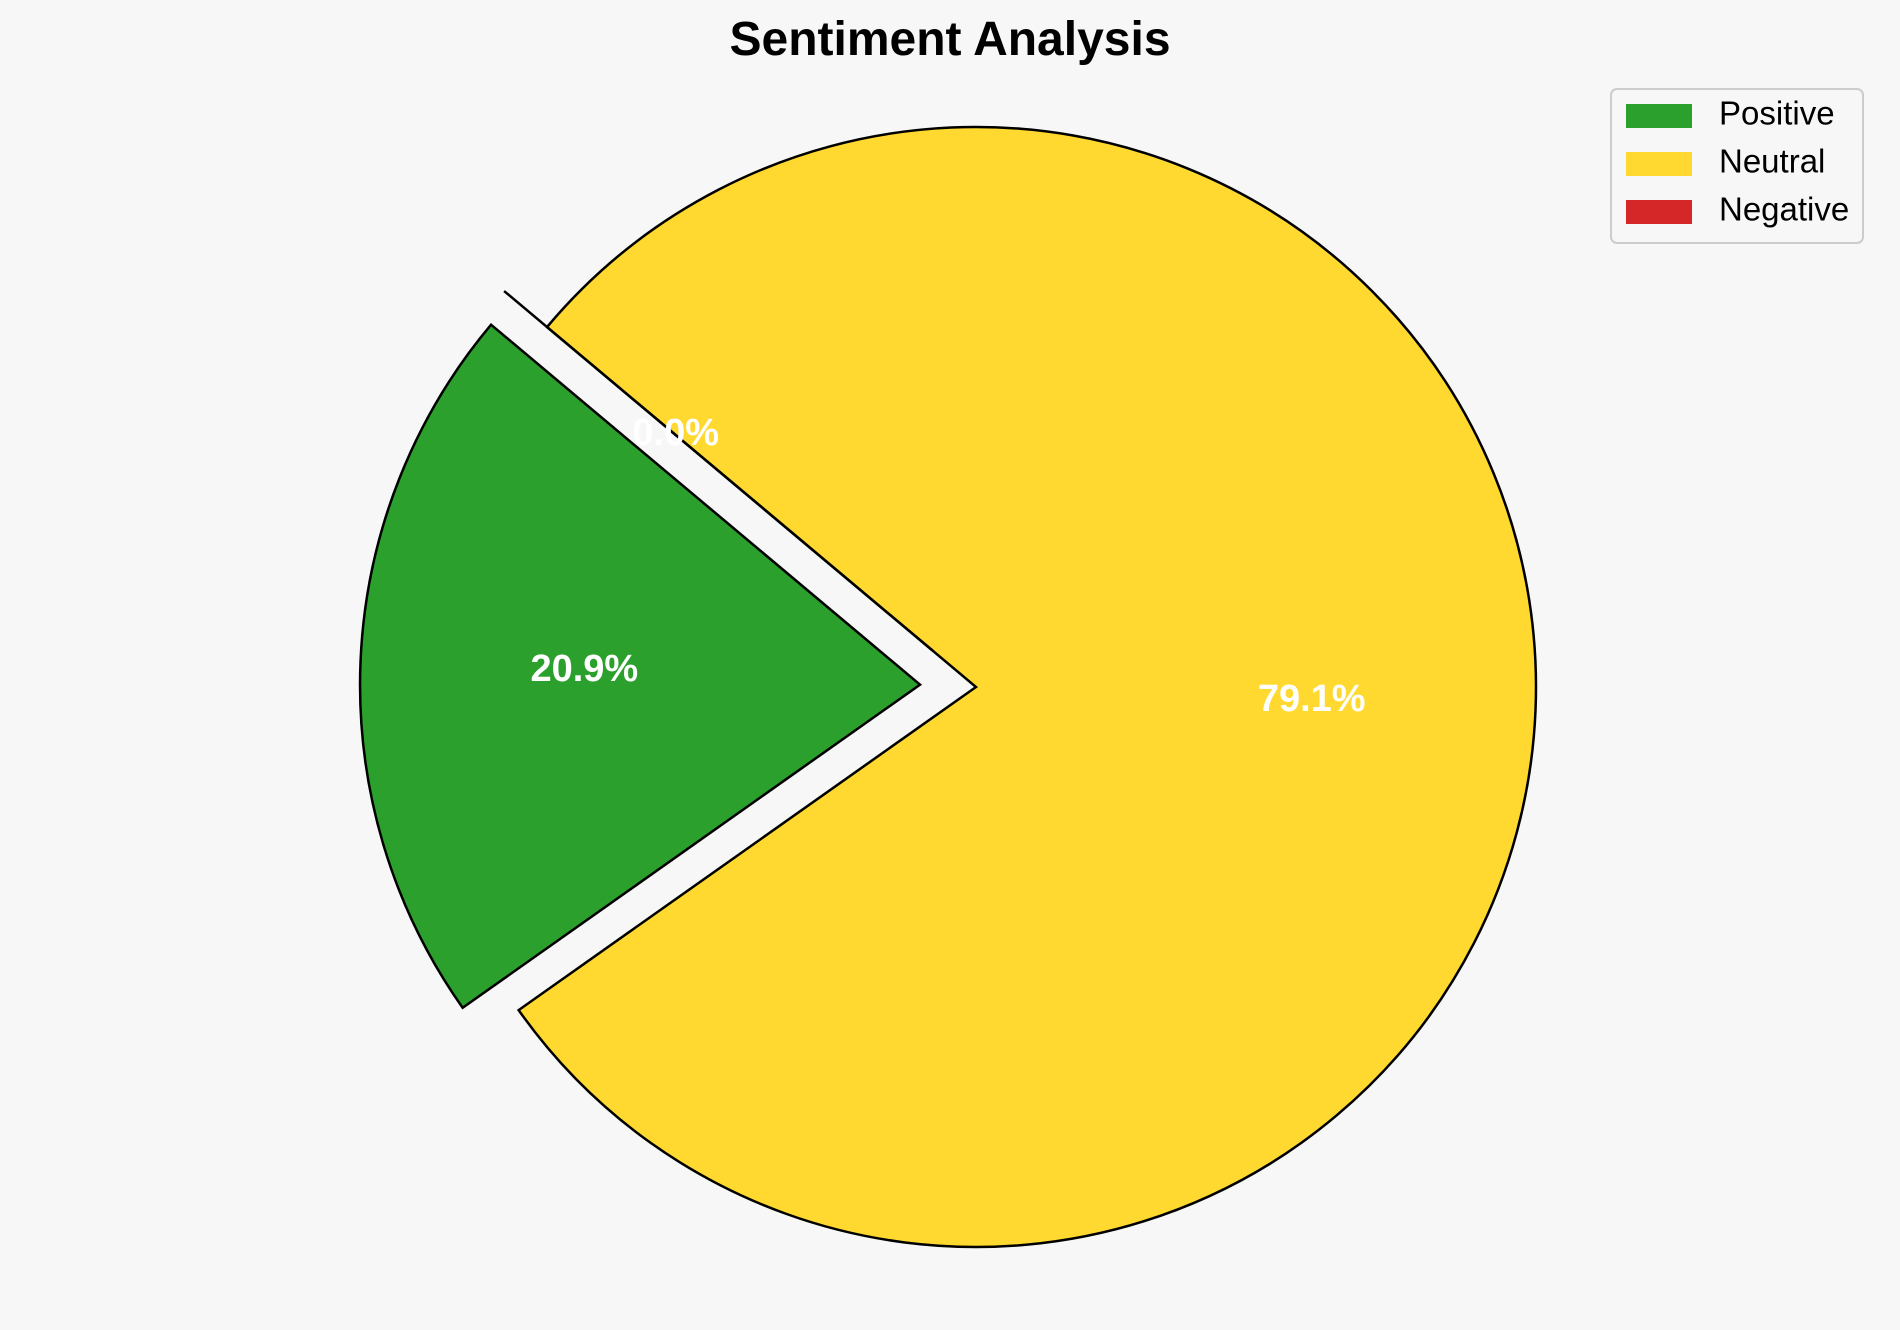 The width and height of the screenshot is (1900, 1330). Describe the element at coordinates (1659, 116) in the screenshot. I see `legend-swatch-positive` at that location.